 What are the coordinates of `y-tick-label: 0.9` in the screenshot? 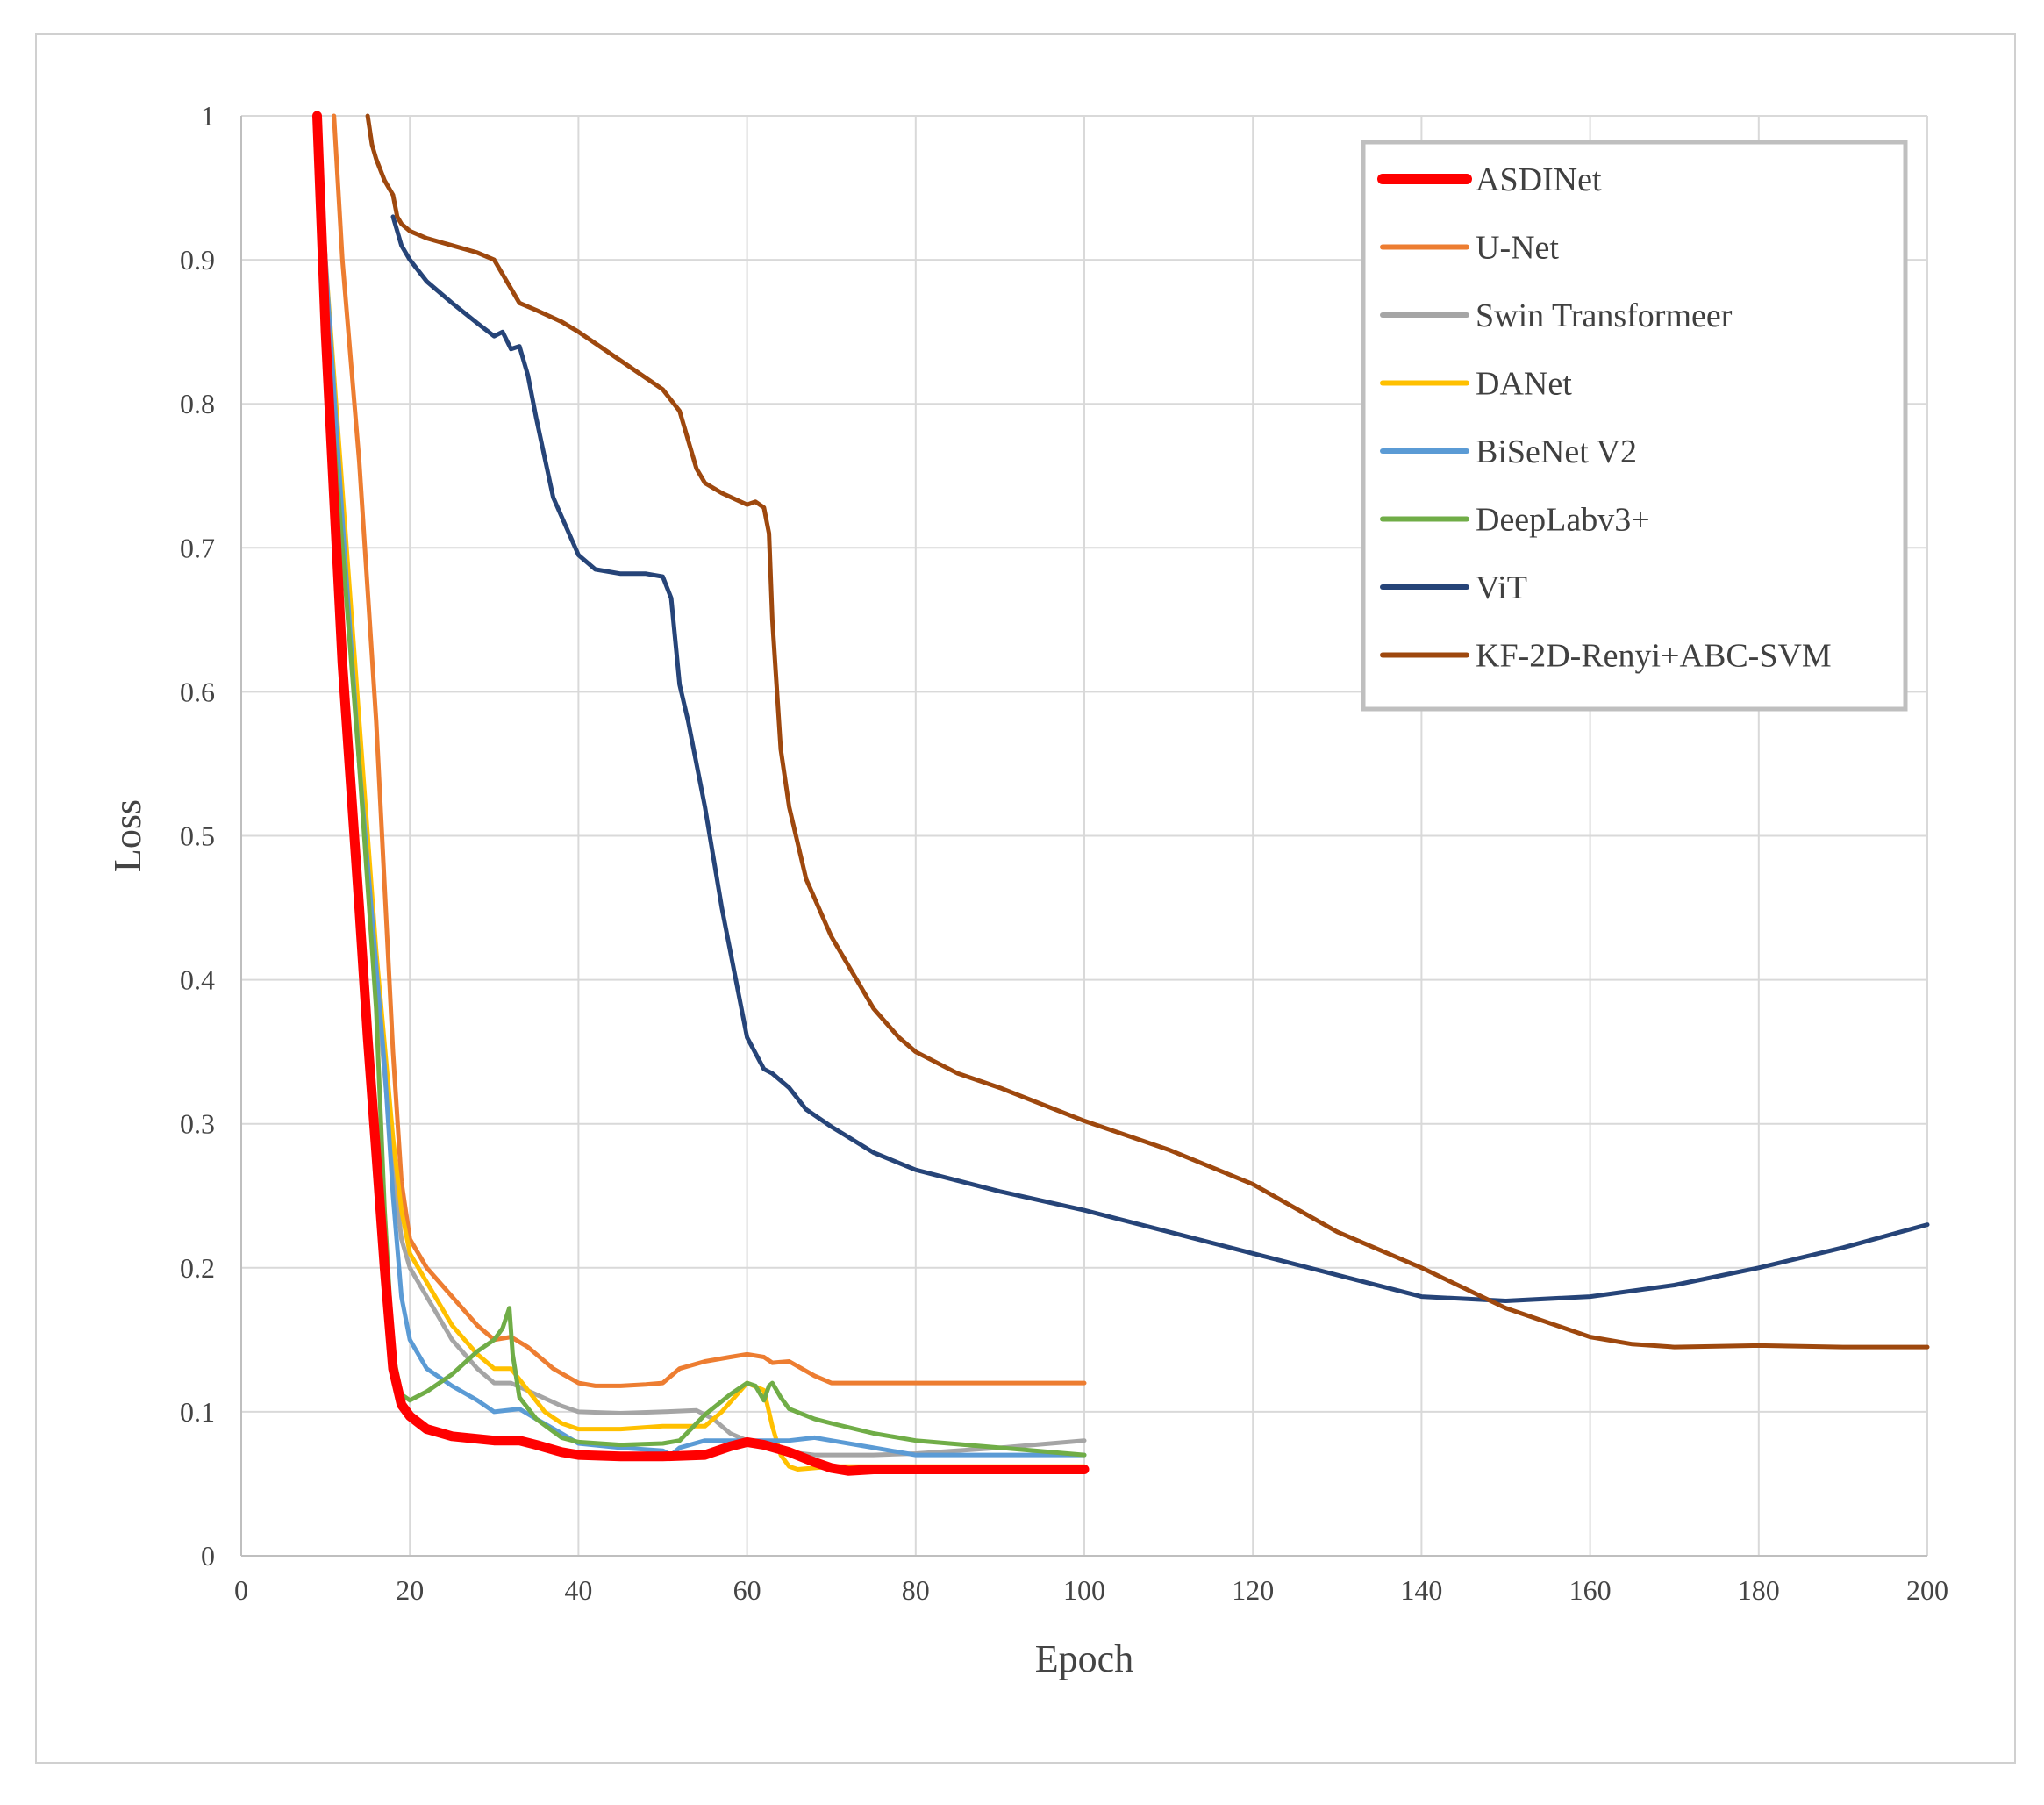 It's located at (198, 260).